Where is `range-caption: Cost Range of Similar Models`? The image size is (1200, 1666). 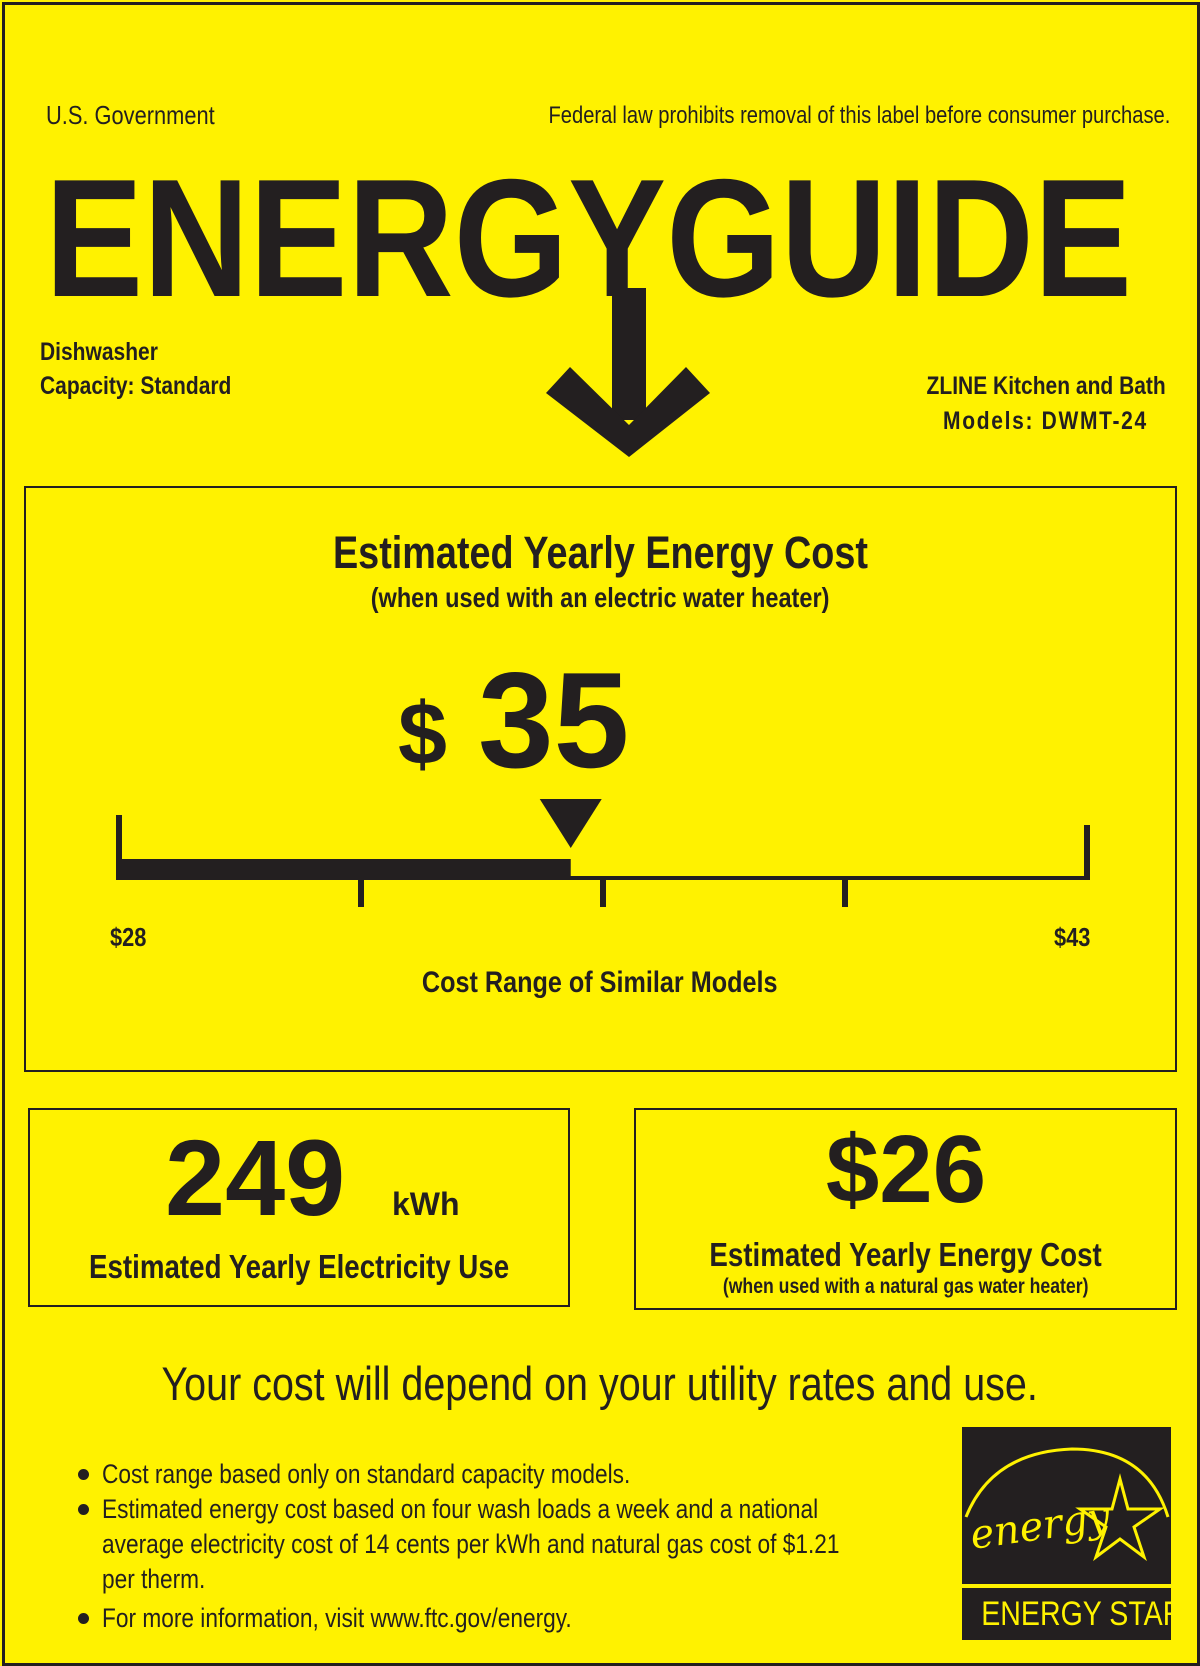 range-caption: Cost Range of Similar Models is located at coordinates (600, 982).